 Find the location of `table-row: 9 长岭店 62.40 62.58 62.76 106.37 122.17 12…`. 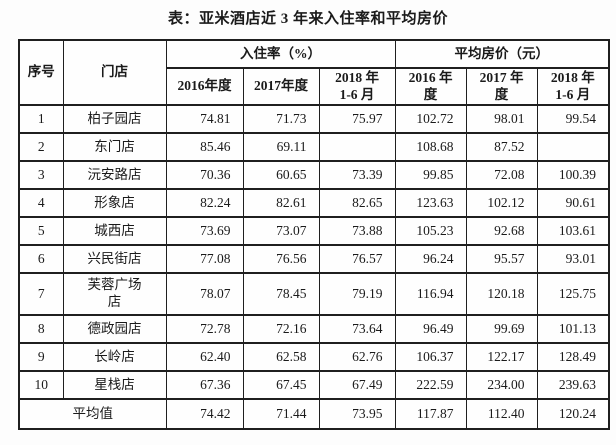

table-row: 9 长岭店 62.40 62.58 62.76 106.37 122.17 12… is located at coordinates (314, 357).